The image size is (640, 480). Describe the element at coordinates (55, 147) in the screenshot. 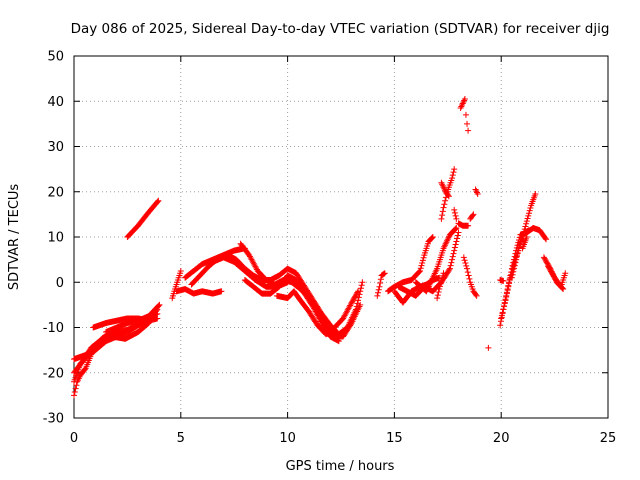

I see `y-tick-label: 30` at that location.